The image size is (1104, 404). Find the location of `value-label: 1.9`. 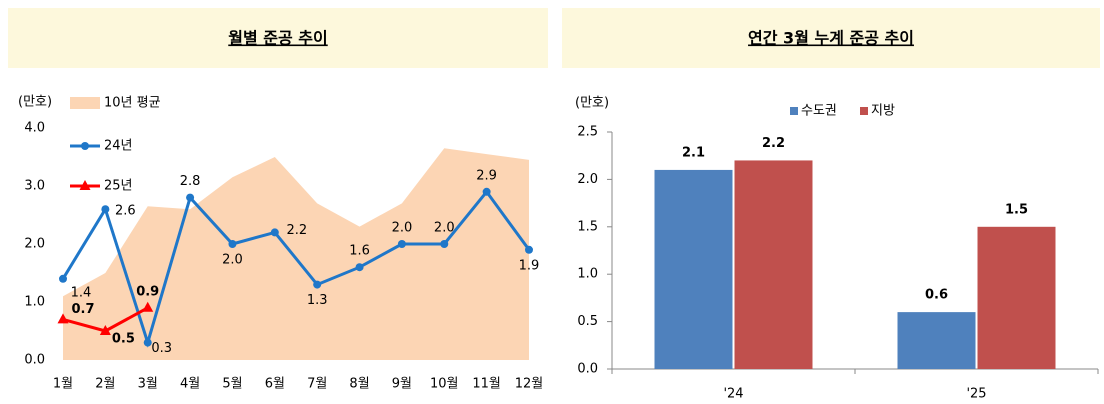

value-label: 1.9 is located at coordinates (529, 265).